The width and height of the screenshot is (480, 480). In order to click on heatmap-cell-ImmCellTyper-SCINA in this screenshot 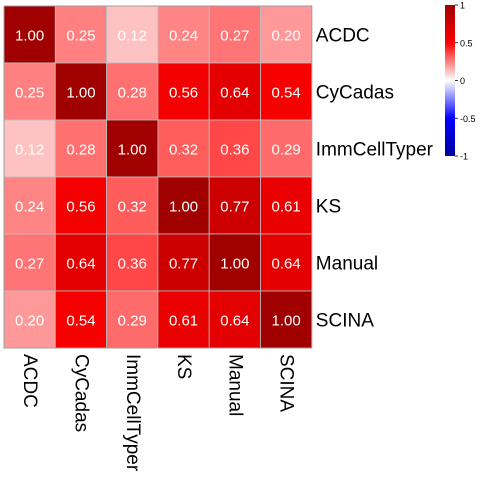, I will do `click(286, 148)`.